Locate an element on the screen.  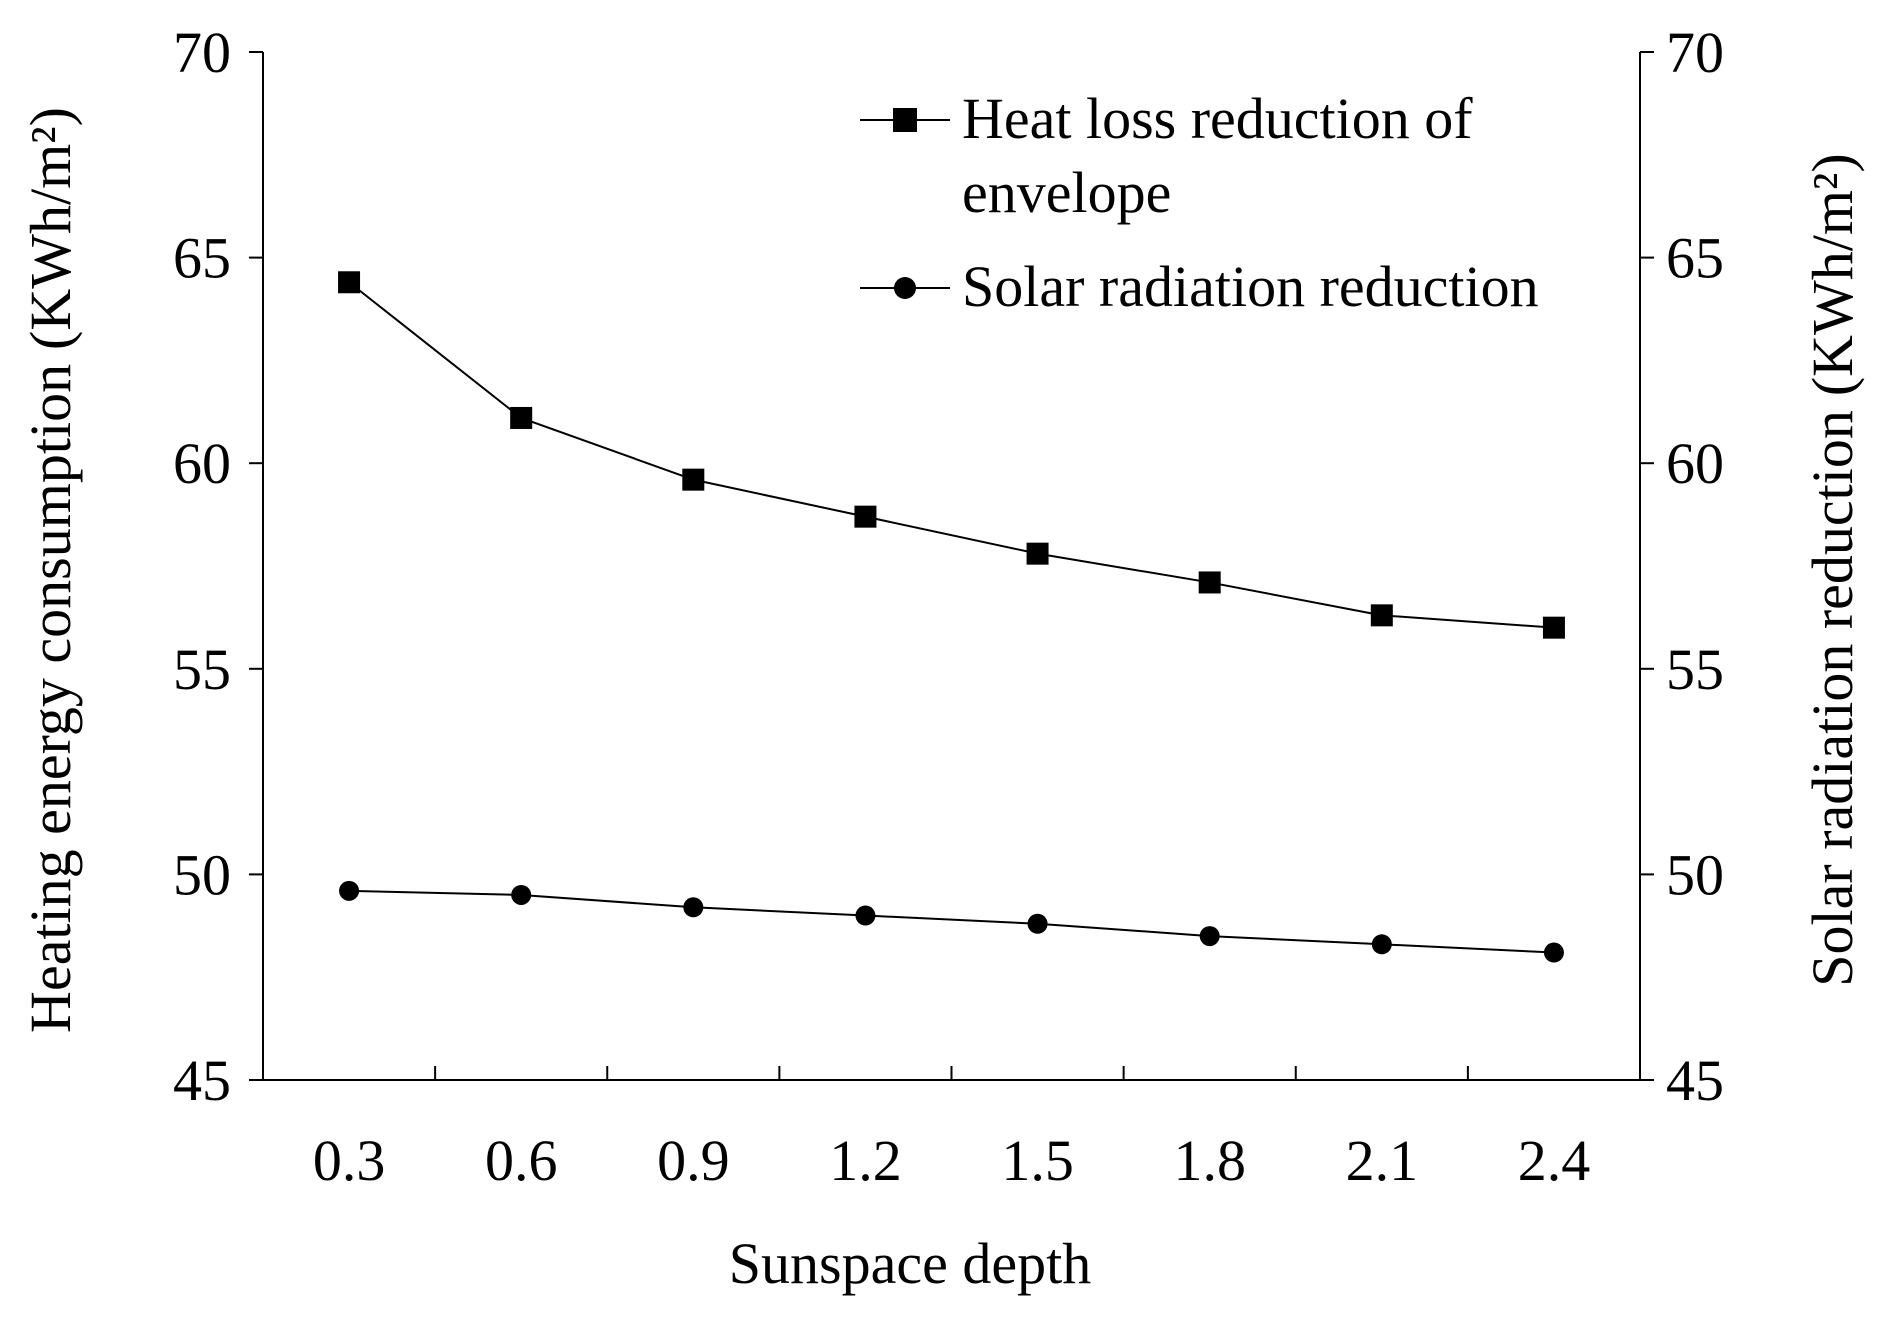
legend-label-heat-loss-line2: envelope is located at coordinates (1066, 192).